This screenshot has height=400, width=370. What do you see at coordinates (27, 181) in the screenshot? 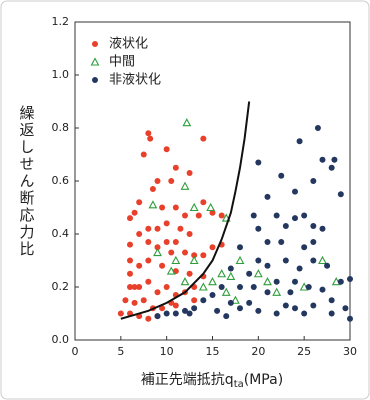
I see `y-axis-label: 繰返しせん断応力比` at bounding box center [27, 181].